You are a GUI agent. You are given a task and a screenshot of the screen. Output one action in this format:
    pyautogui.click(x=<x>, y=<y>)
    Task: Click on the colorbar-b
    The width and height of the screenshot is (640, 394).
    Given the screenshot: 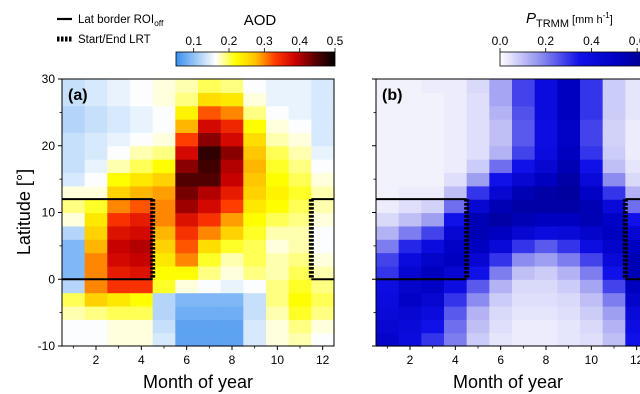 What is the action you would take?
    pyautogui.click(x=569, y=59)
    